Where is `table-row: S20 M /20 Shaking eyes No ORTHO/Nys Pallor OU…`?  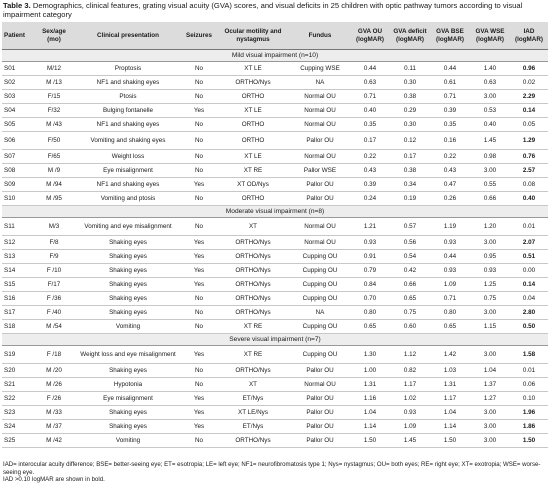
table-row: S20 M /20 Shaking eyes No ORTHO/Nys Pallor OU… is located at coordinates (275, 370).